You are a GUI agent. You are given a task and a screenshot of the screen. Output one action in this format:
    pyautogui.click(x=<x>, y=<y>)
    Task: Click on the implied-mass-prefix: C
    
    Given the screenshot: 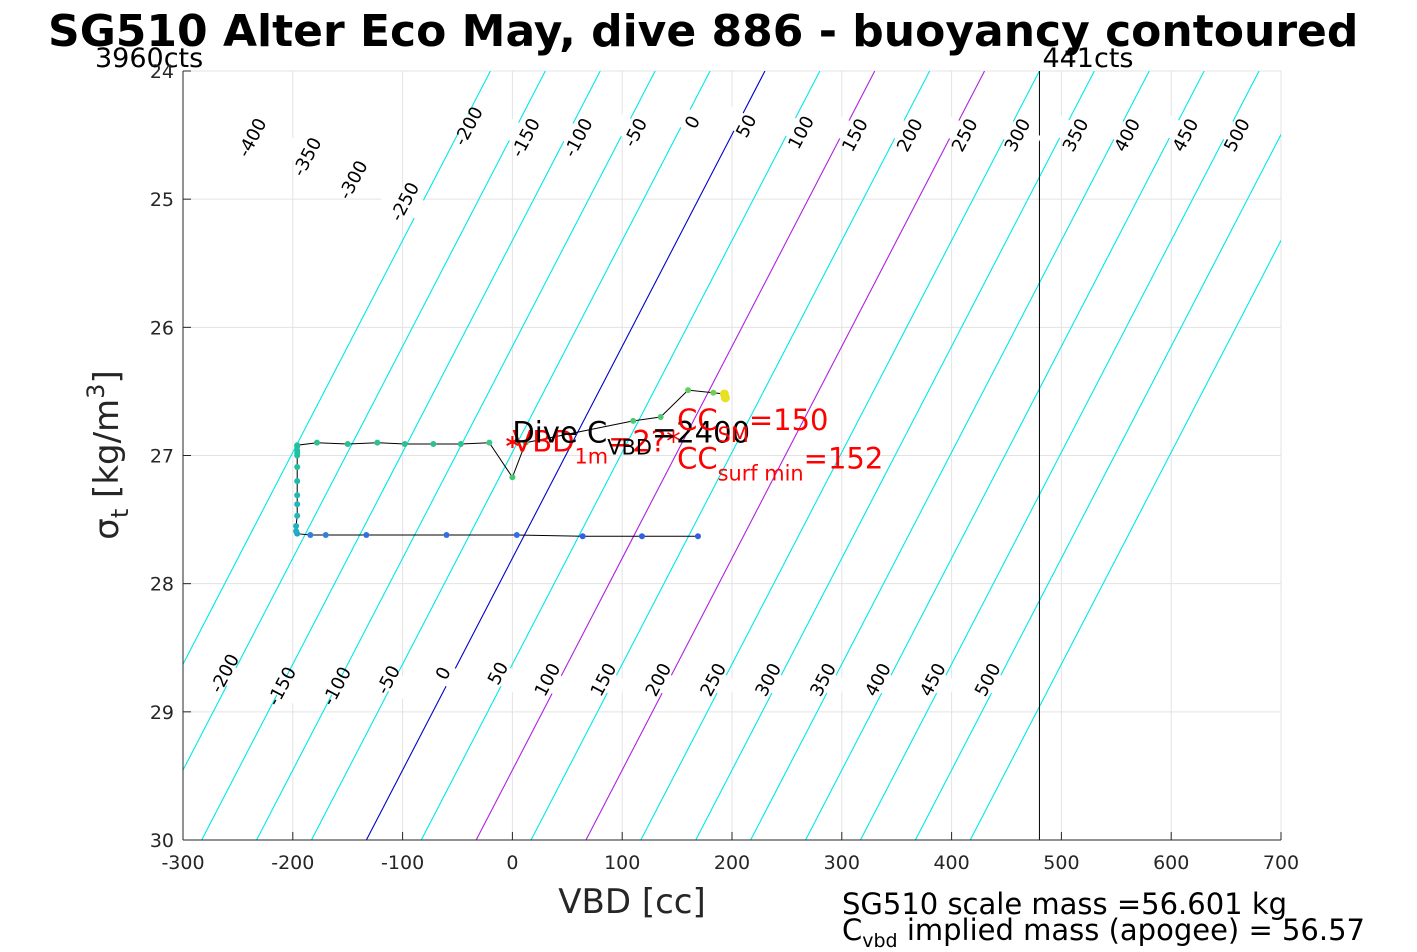 What is the action you would take?
    pyautogui.click(x=852, y=930)
    